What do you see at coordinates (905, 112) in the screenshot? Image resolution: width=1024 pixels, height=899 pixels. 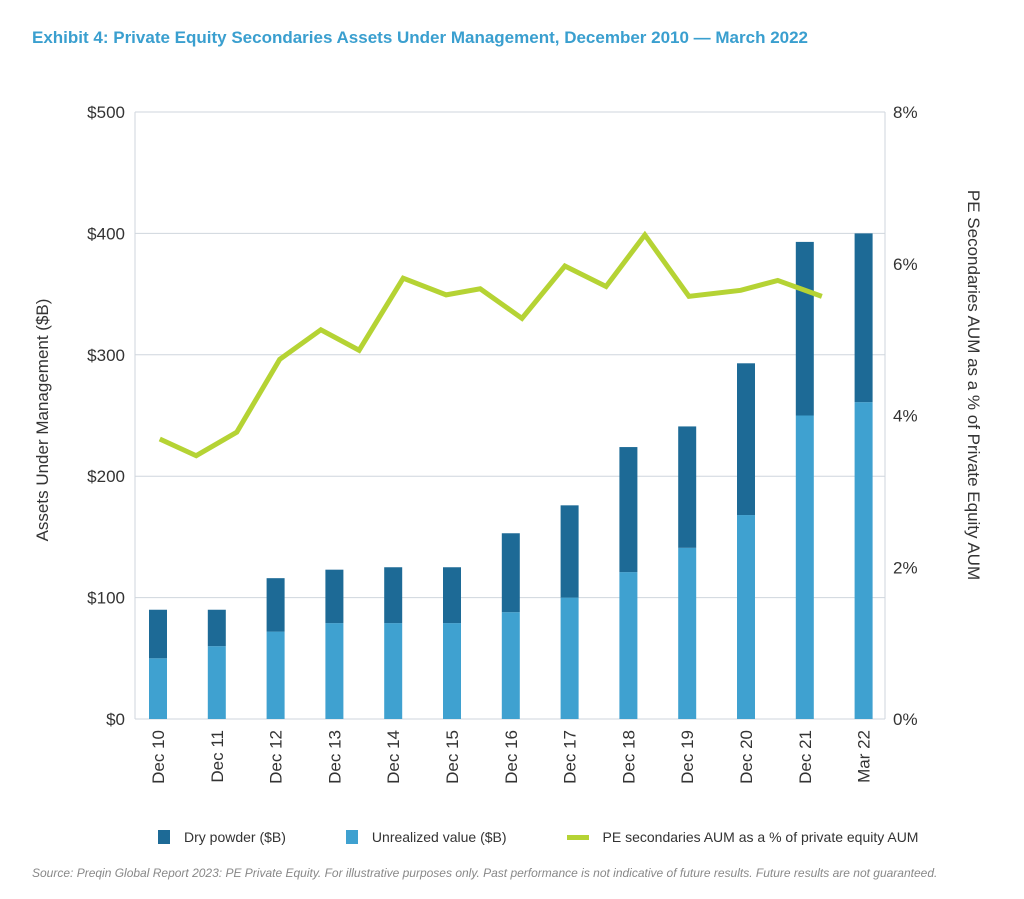 I see `y-right-tick-label: 8%` at bounding box center [905, 112].